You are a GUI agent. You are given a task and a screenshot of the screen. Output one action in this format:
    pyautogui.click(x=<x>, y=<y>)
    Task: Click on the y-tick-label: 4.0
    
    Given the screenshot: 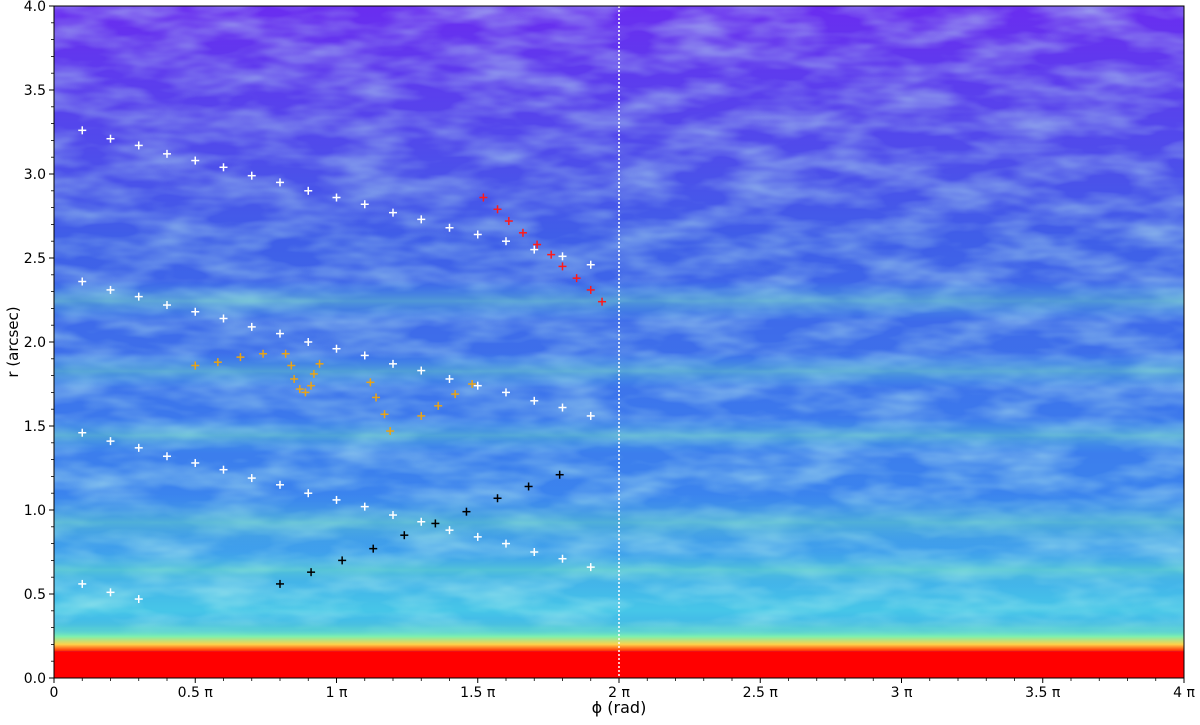 What is the action you would take?
    pyautogui.click(x=35, y=7)
    